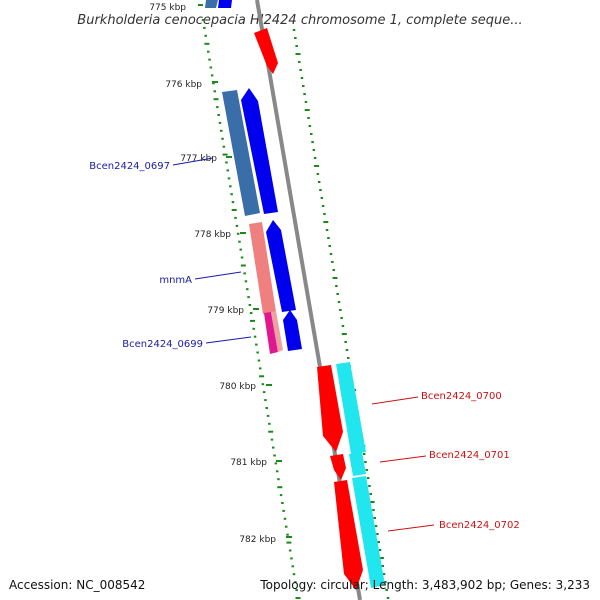  I want to click on gene-label-mnma: mnmA, so click(175, 280).